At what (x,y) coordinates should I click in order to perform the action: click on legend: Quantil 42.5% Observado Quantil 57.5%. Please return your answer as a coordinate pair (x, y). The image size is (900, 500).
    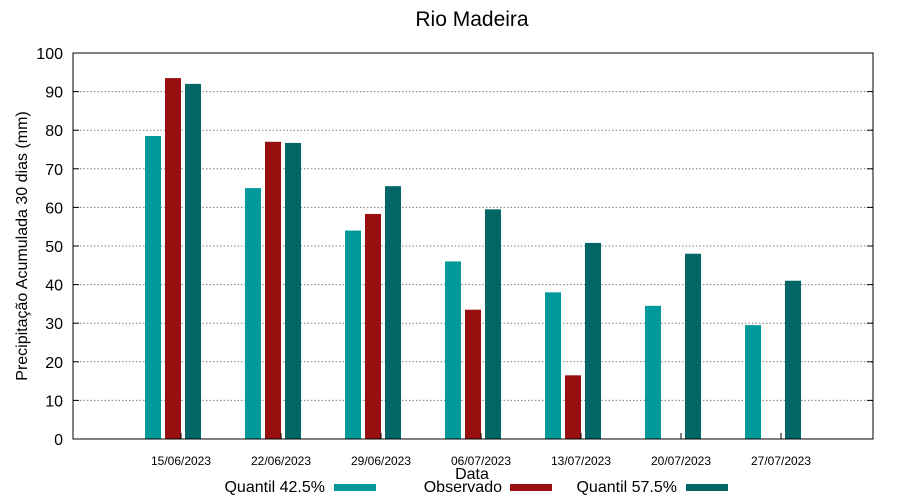
    Looking at the image, I should click on (476, 487).